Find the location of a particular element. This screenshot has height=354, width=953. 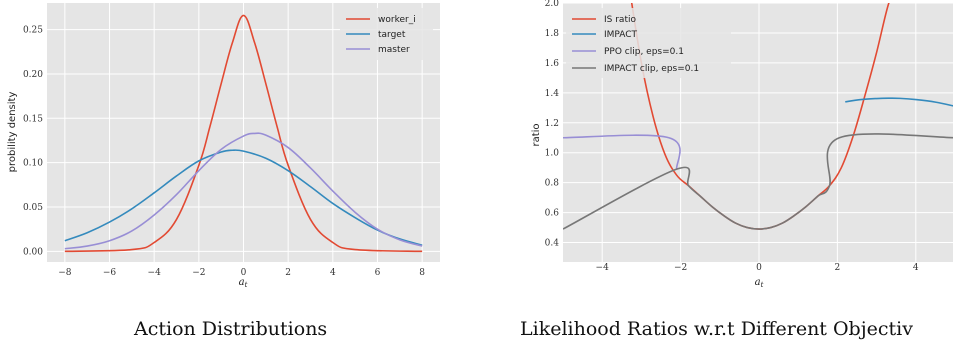

x-tick-label: 8 is located at coordinates (422, 273).